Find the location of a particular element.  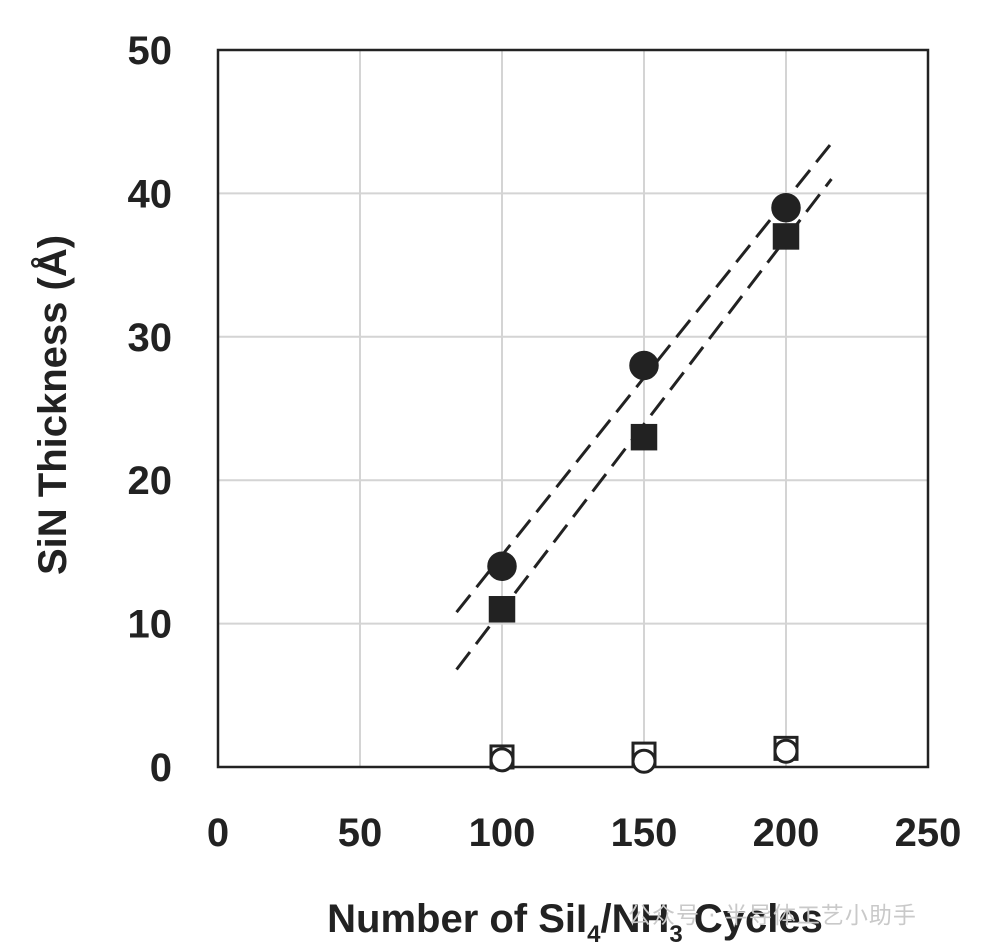

y-tick-label: 40 is located at coordinates (150, 194).